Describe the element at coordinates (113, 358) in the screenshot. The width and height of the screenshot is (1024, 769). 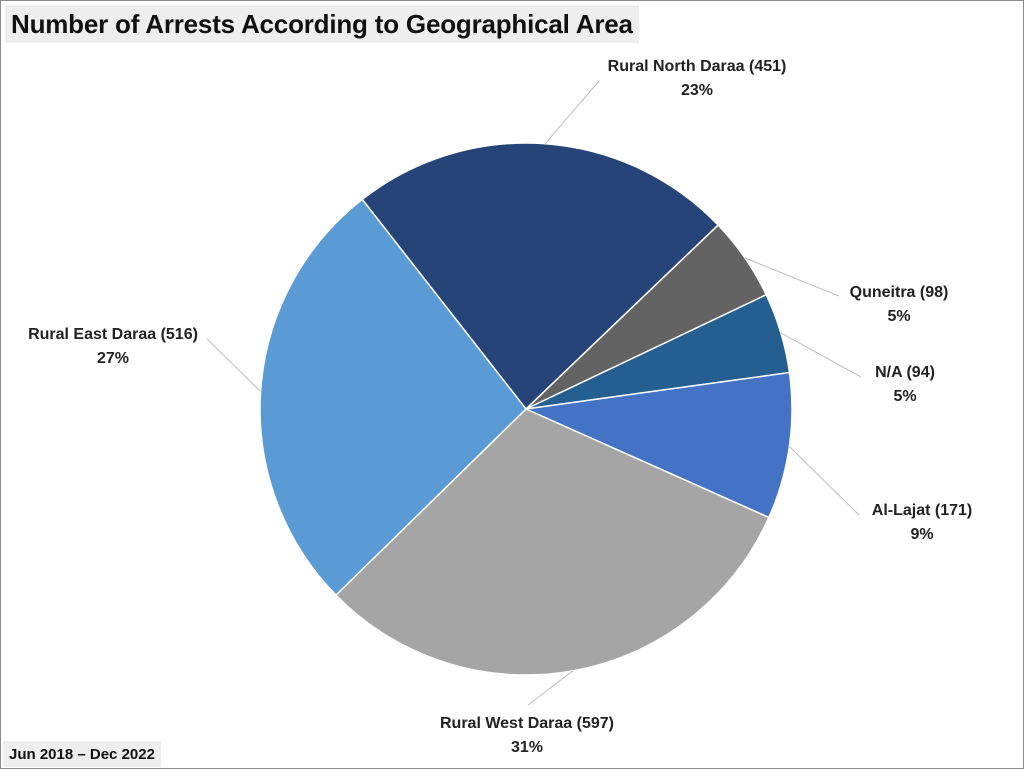
I see `slice-percent: 27%` at that location.